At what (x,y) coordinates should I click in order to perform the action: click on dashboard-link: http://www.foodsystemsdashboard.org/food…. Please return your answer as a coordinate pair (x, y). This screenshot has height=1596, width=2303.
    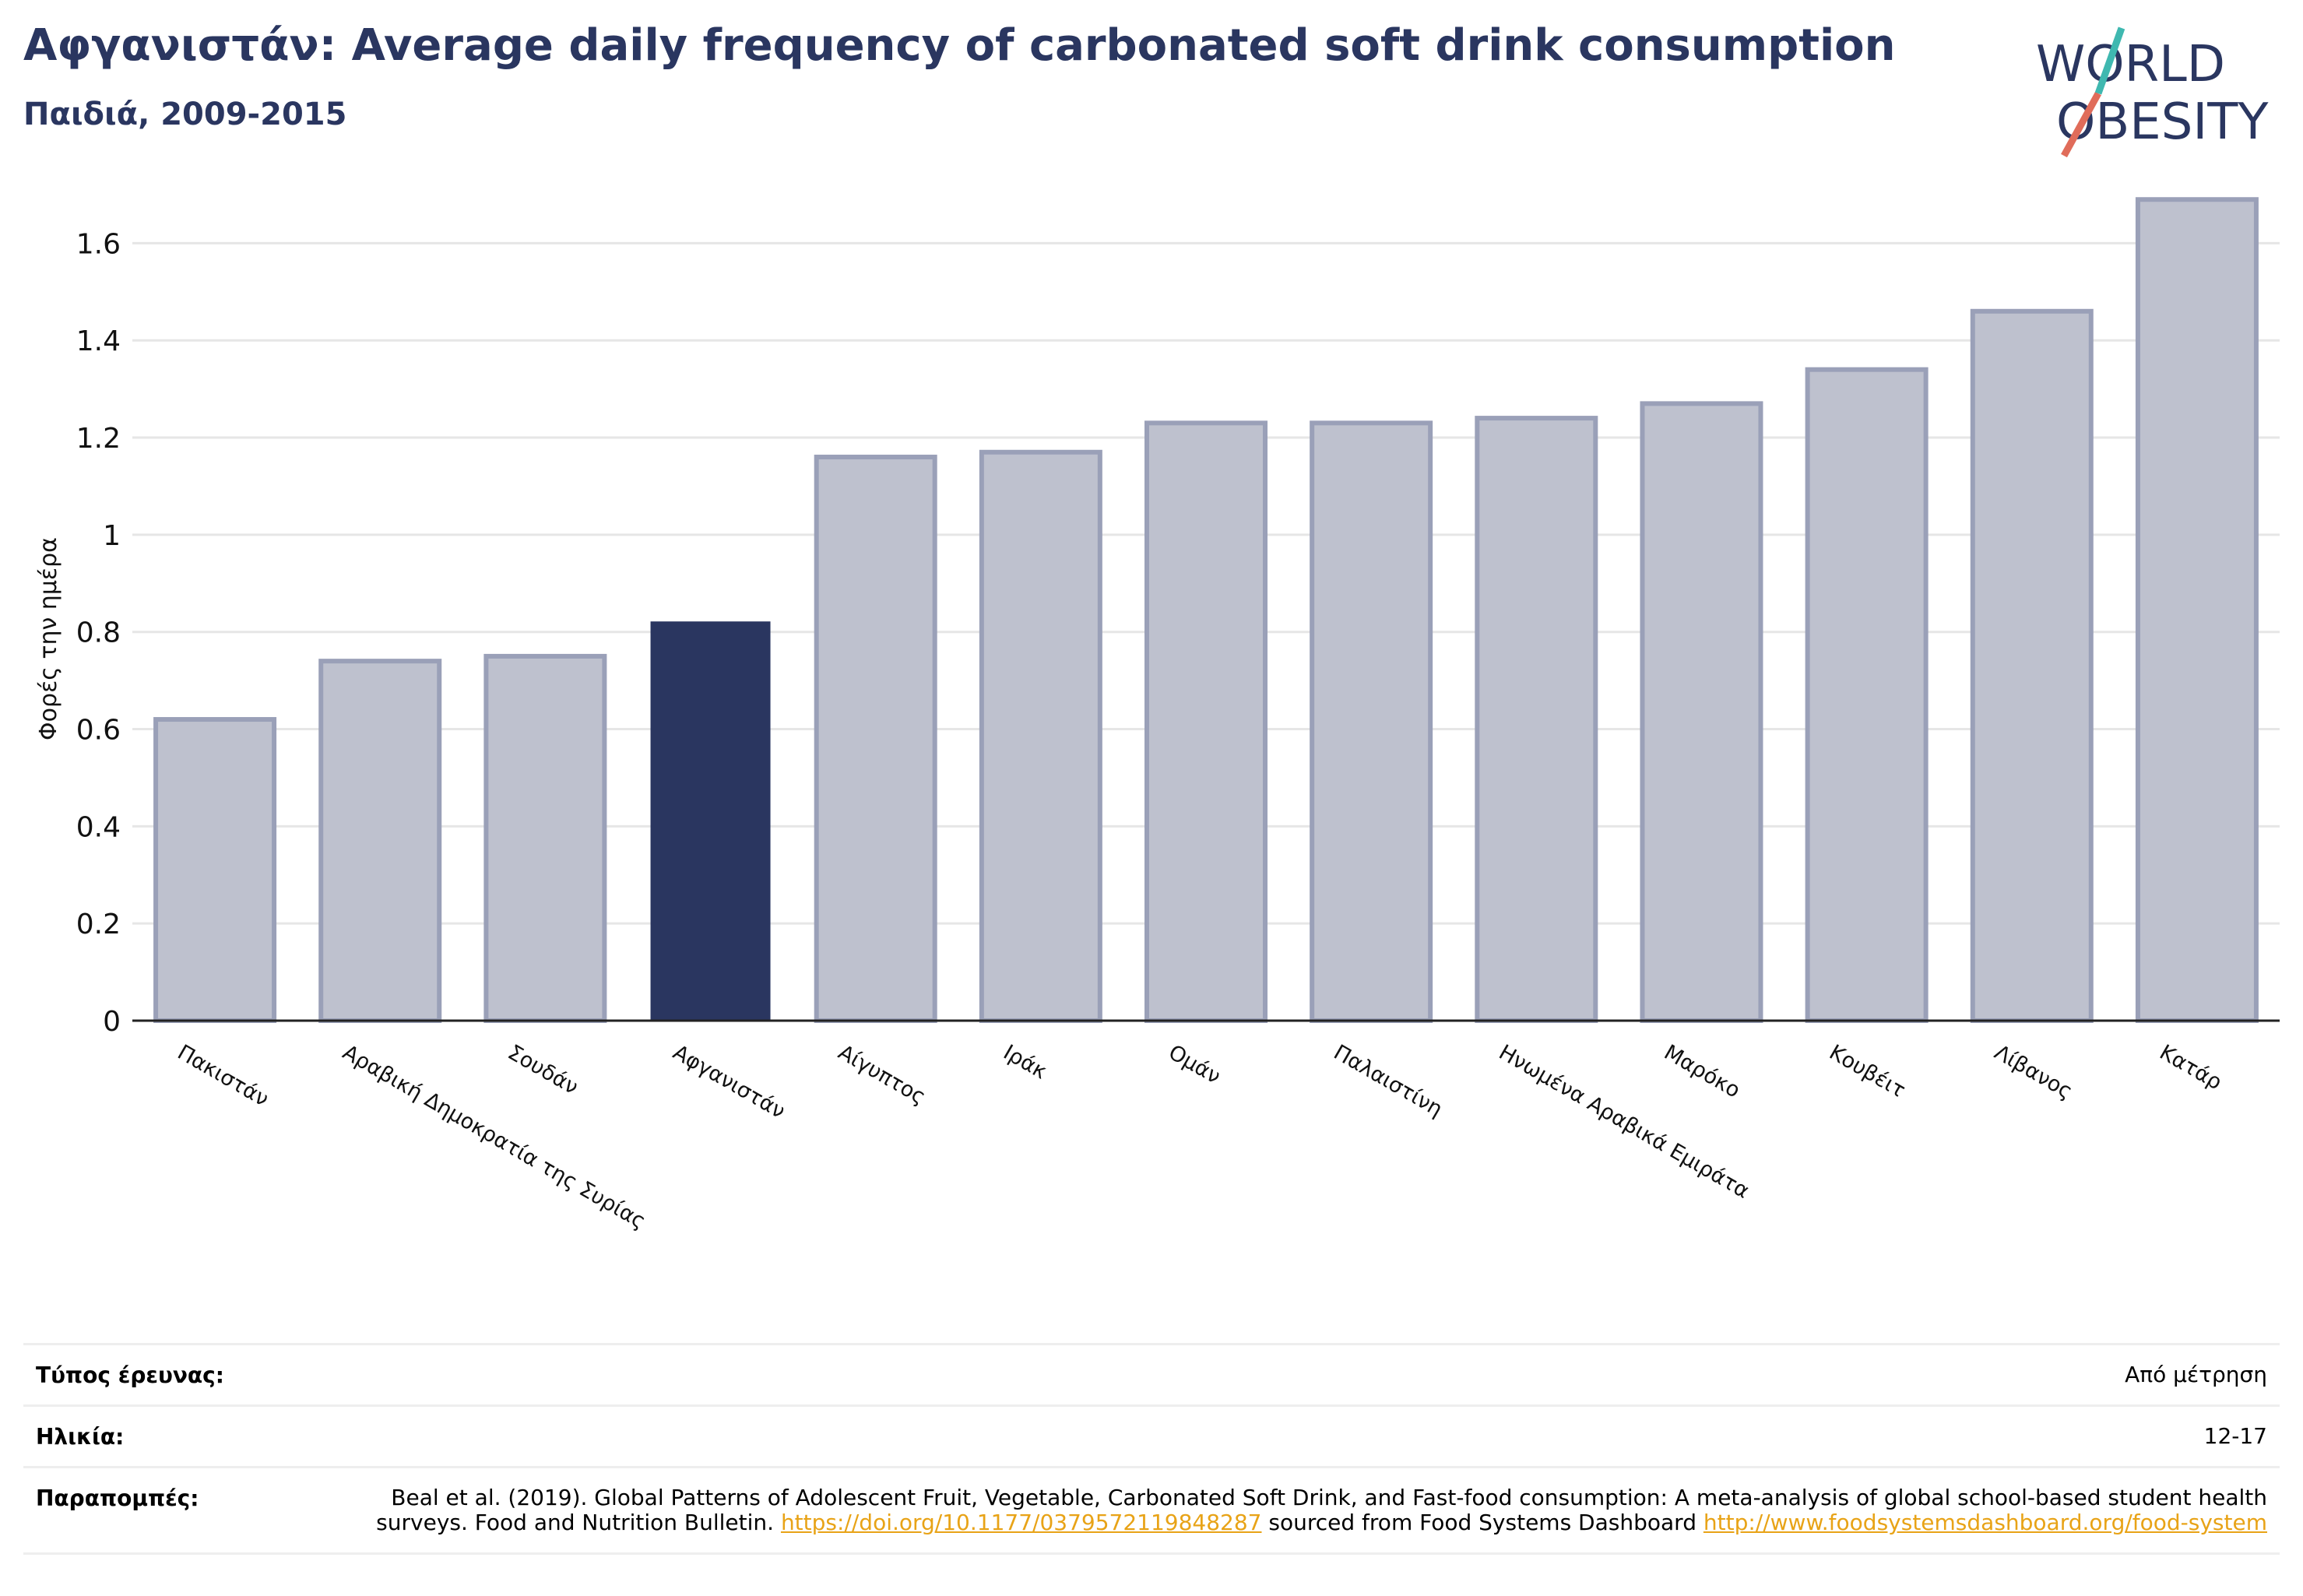
    Looking at the image, I should click on (1985, 1522).